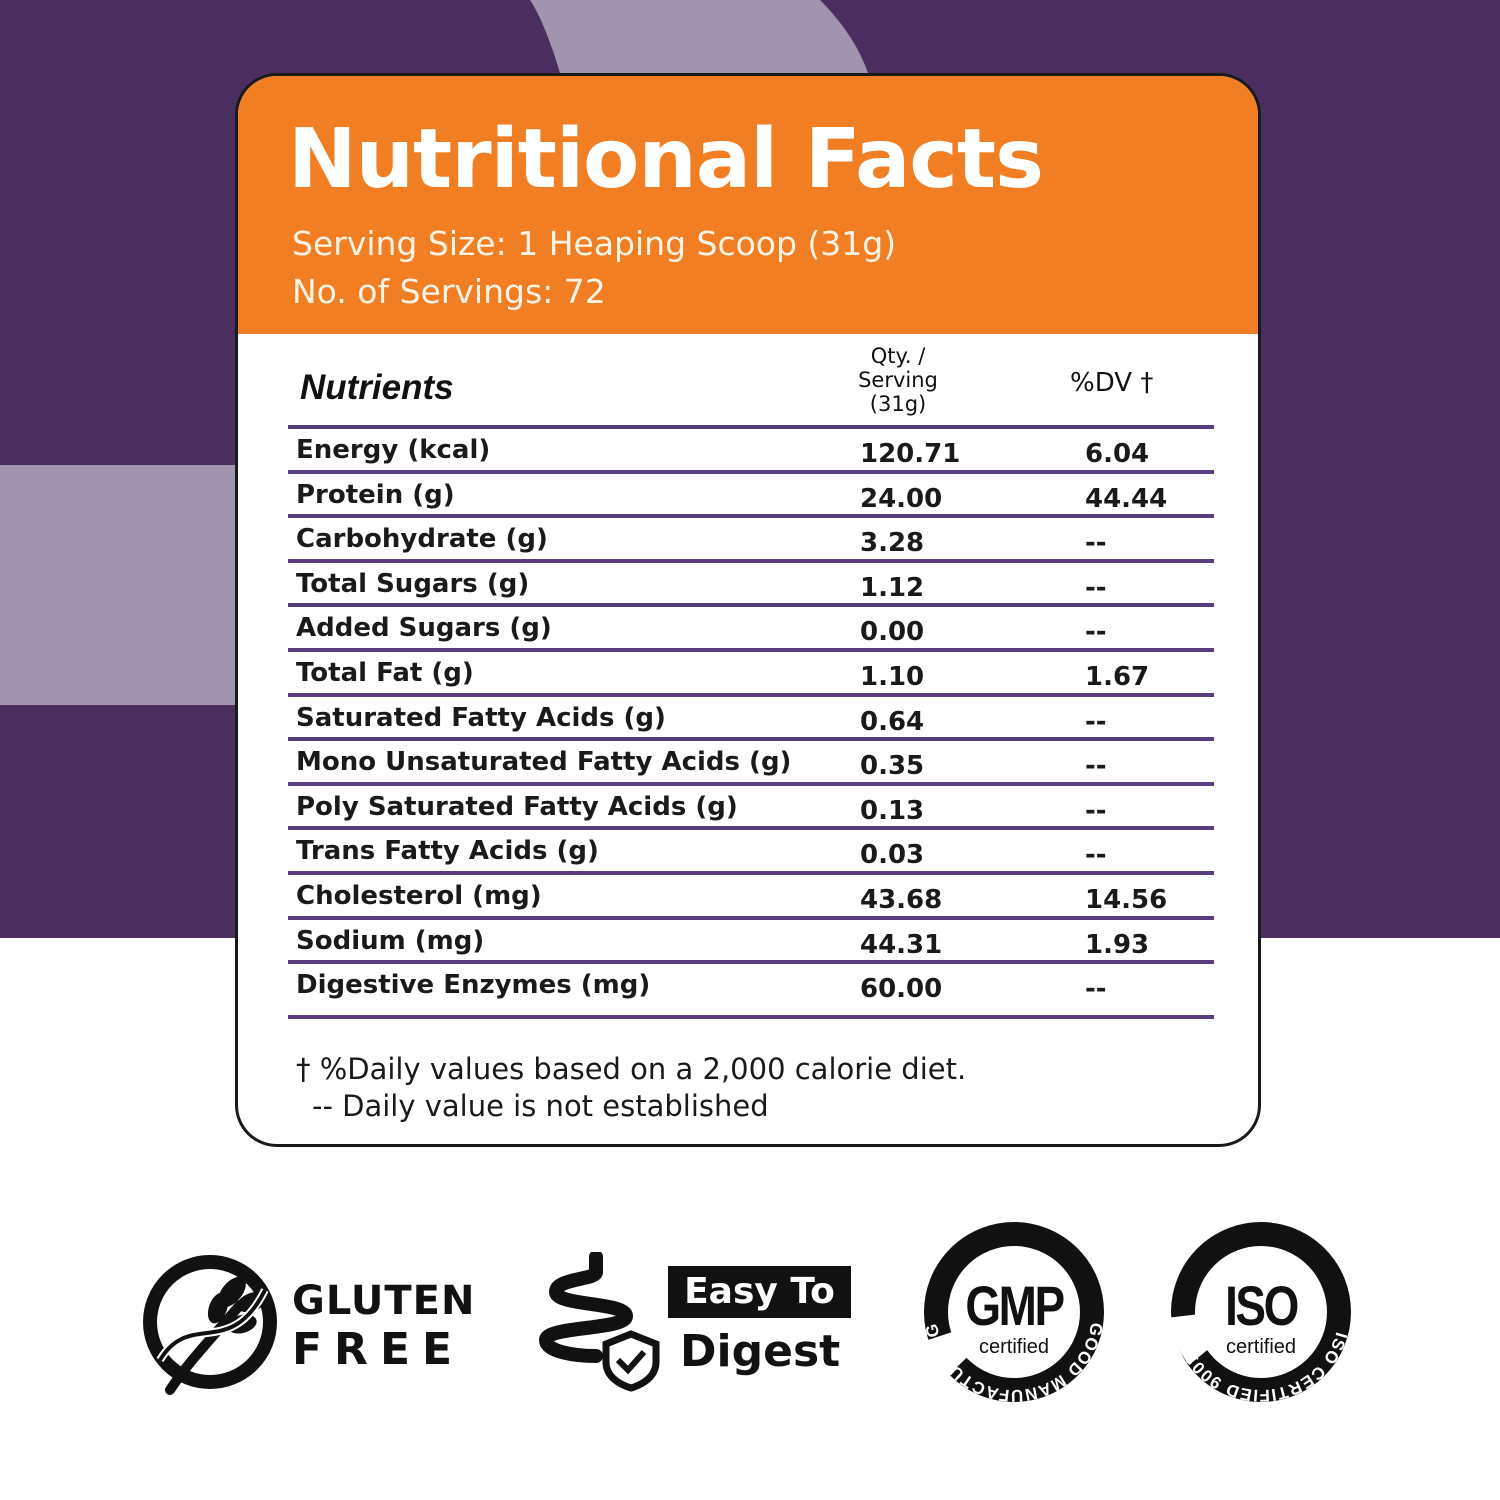 Image resolution: width=1500 pixels, height=1500 pixels. Describe the element at coordinates (696, 1322) in the screenshot. I see `easy-to-digest-badge: Easy To Digest` at that location.